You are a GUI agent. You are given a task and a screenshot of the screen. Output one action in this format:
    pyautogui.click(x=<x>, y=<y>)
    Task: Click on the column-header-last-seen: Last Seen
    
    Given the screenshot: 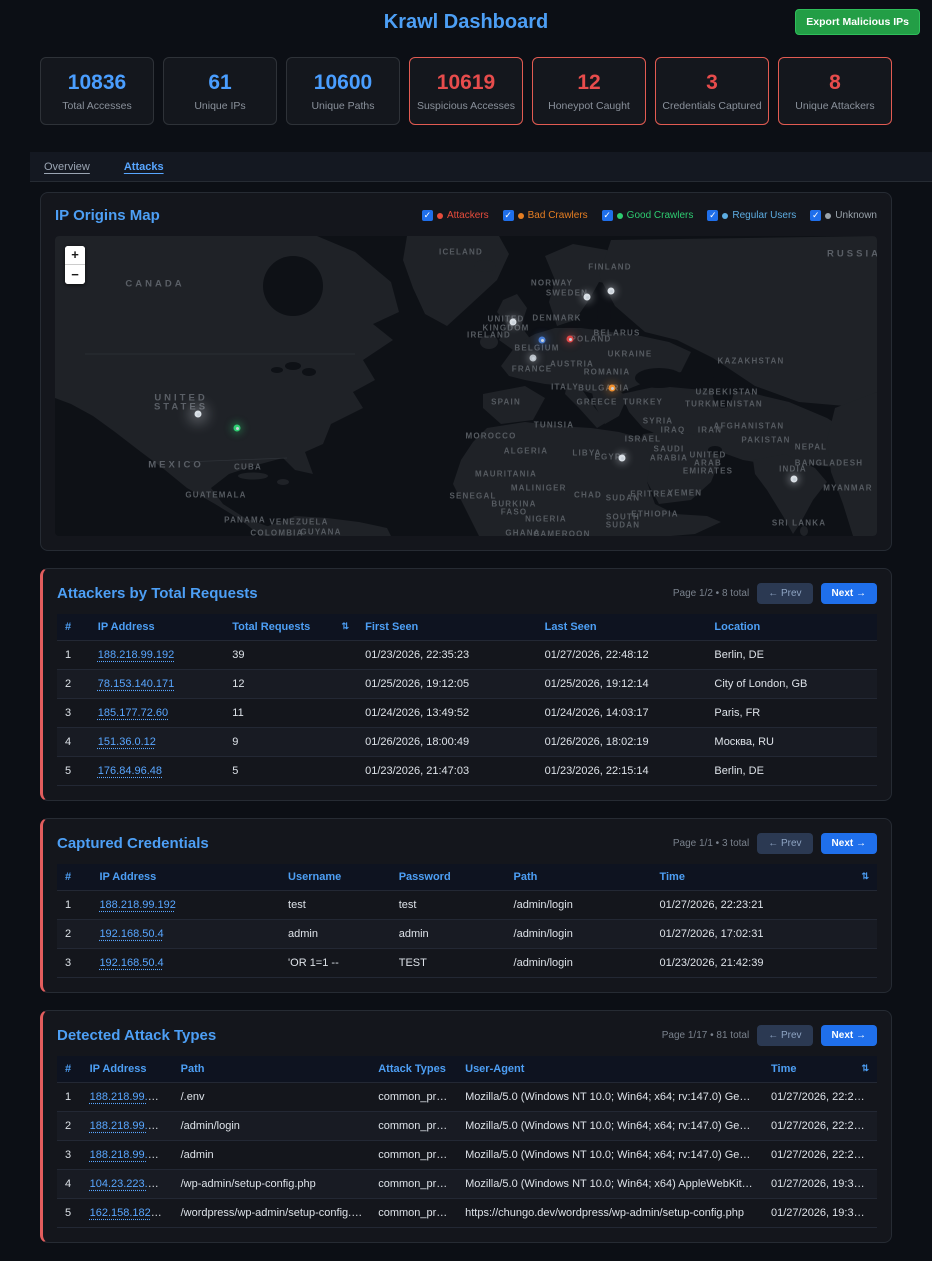 What is the action you would take?
    pyautogui.click(x=570, y=627)
    